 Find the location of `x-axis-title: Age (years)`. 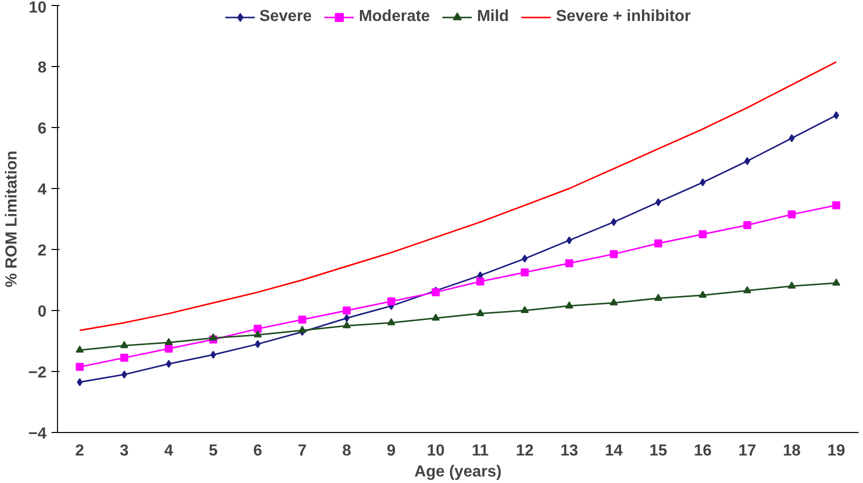

x-axis-title: Age (years) is located at coordinates (458, 472).